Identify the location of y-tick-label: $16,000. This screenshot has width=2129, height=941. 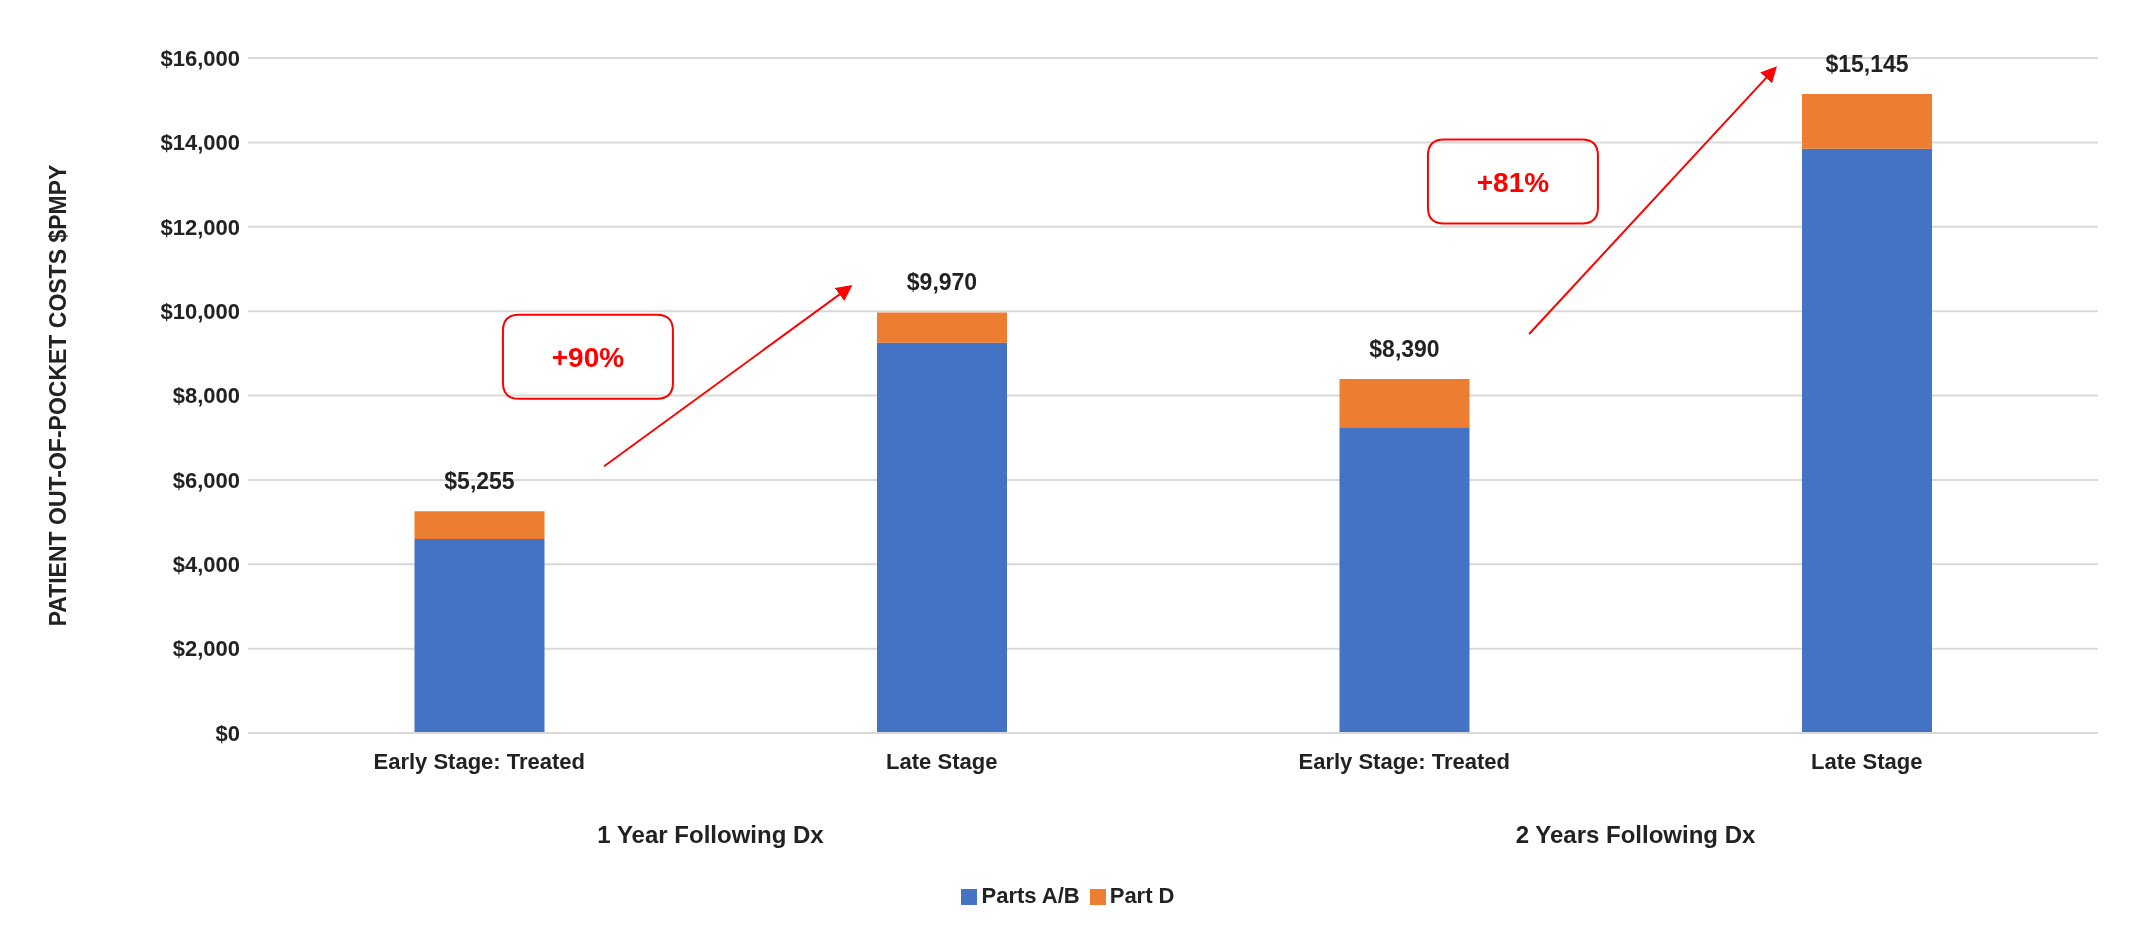
(200, 58).